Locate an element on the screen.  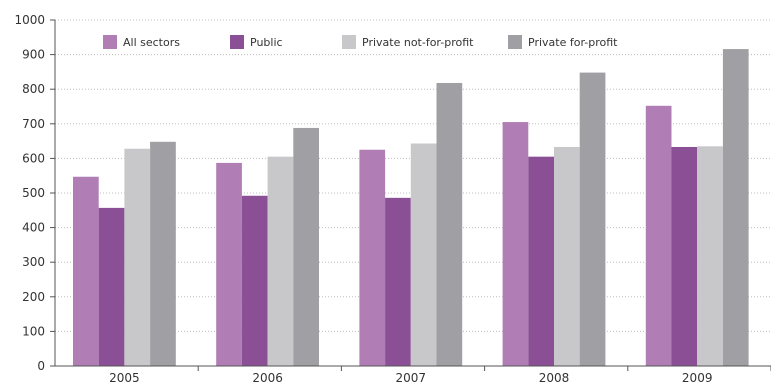
bar-all-sectors-2006 is located at coordinates (229, 264).